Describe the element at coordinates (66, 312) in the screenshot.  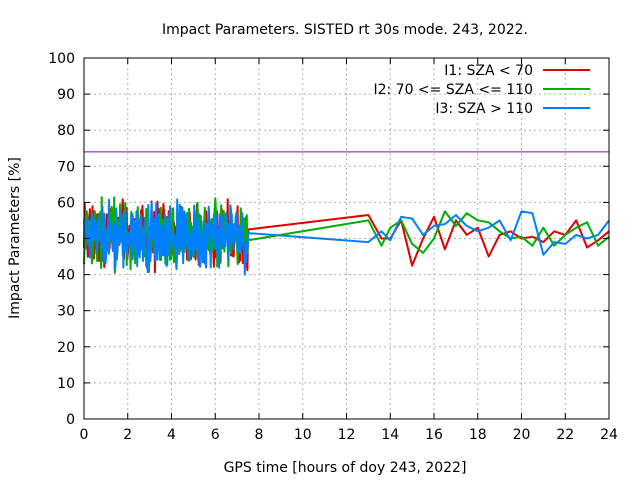
I see `y-tick-label: 30` at that location.